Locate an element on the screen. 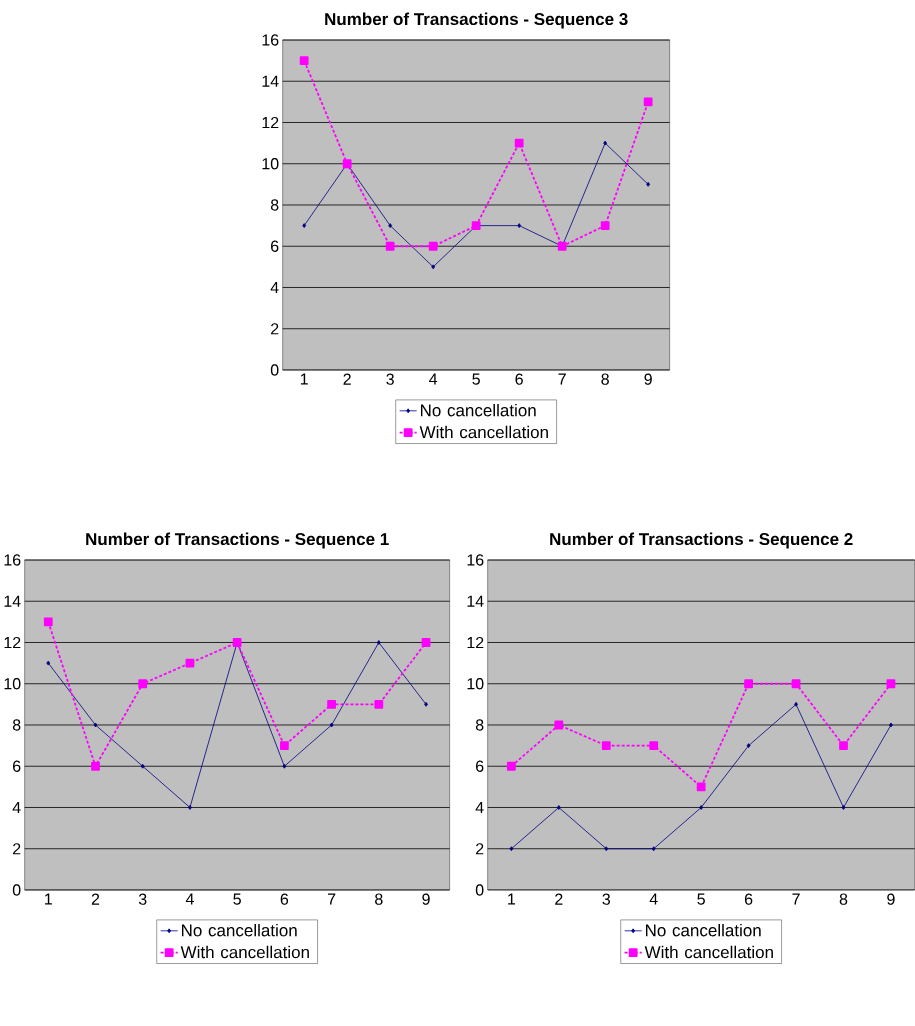  chart-title: Number of Transactions - Sequence 2 is located at coordinates (701, 540).